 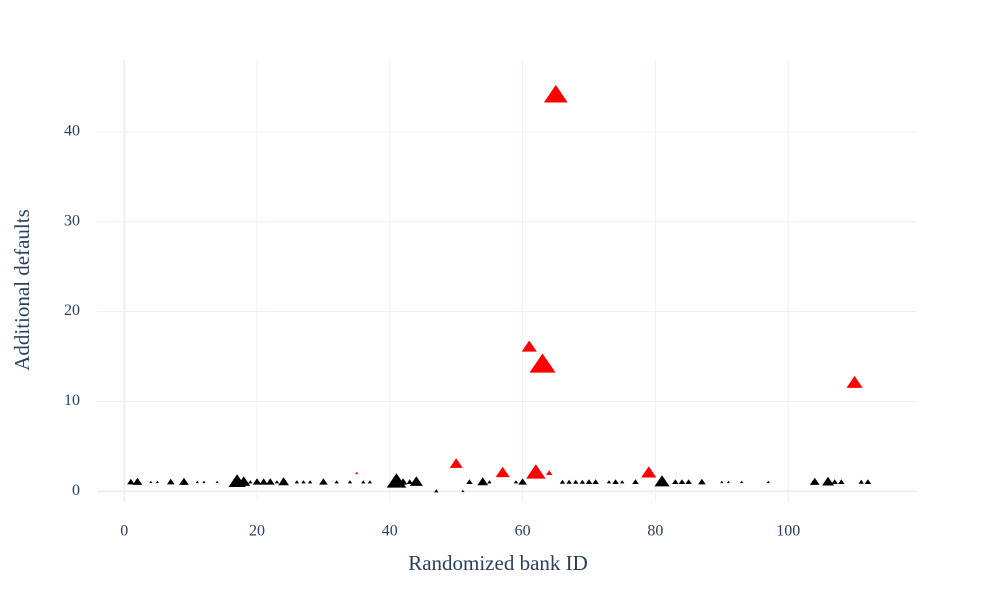 What do you see at coordinates (72, 220) in the screenshot?
I see `y-tick-label: 30` at bounding box center [72, 220].